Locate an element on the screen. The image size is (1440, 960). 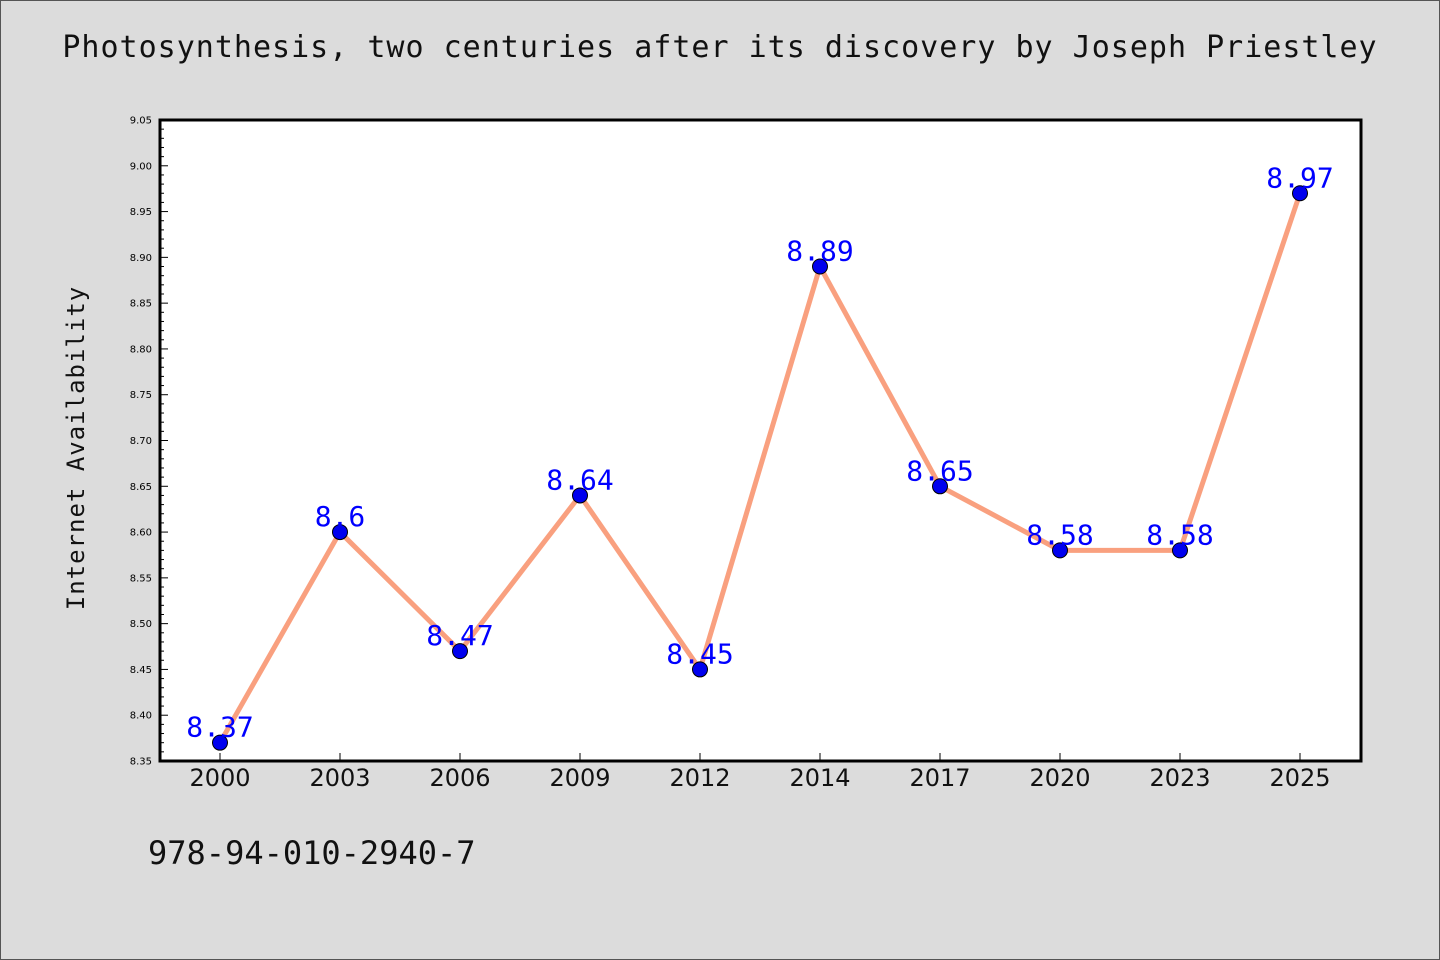
x-tick-label: 2003 is located at coordinates (339, 778).